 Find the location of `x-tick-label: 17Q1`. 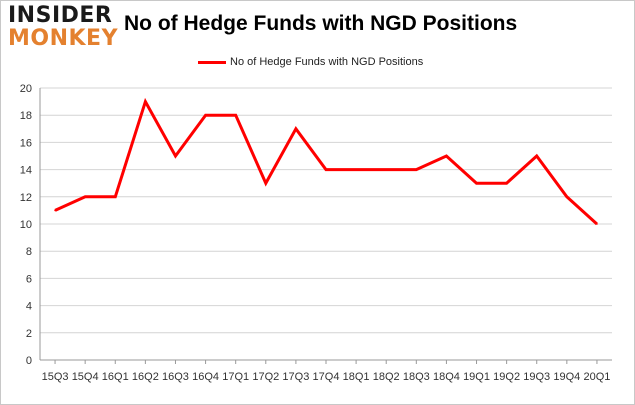

x-tick-label: 17Q1 is located at coordinates (235, 377).